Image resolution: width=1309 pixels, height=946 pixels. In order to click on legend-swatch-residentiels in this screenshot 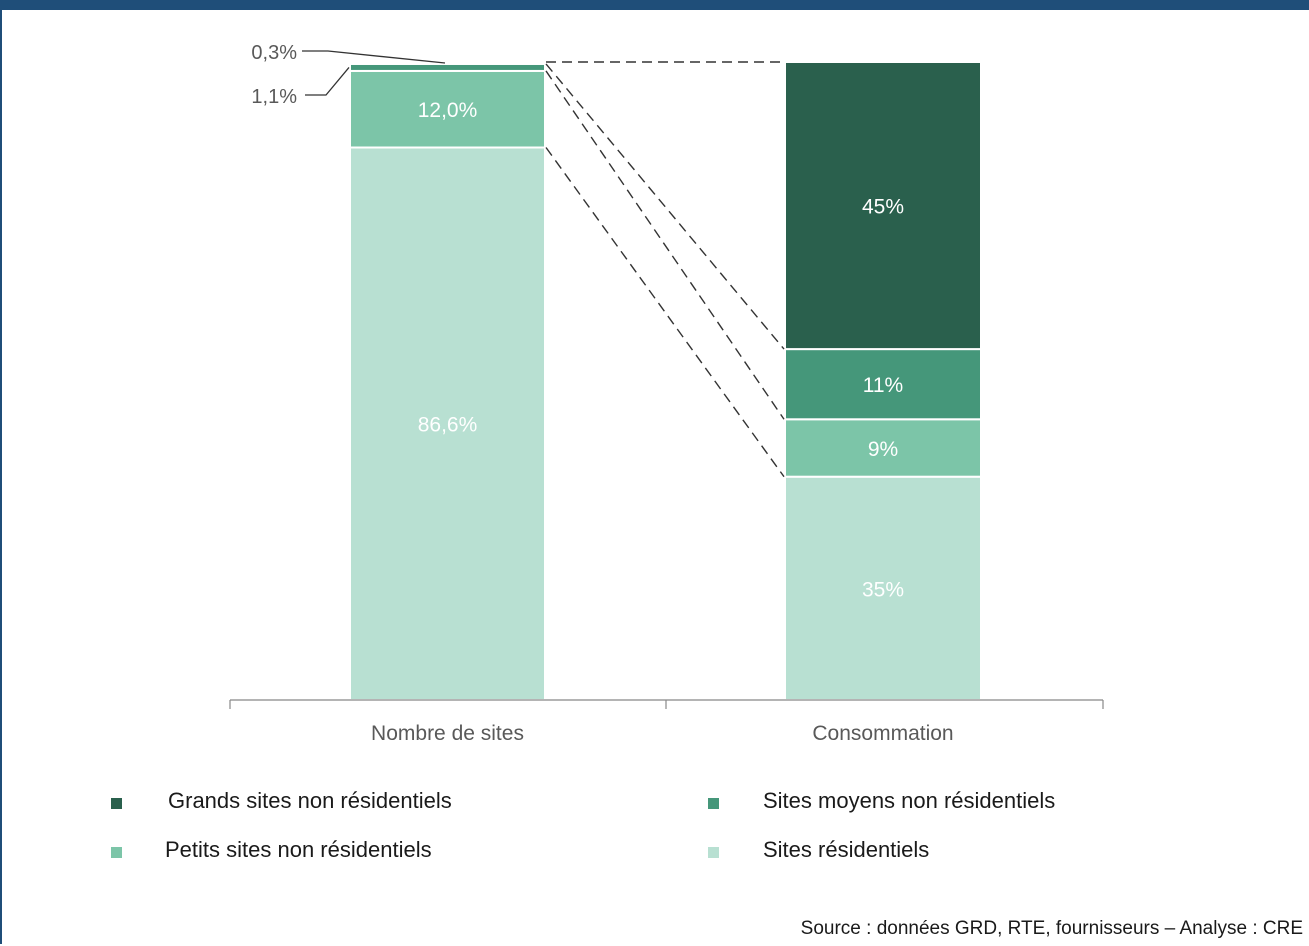, I will do `click(713, 852)`.